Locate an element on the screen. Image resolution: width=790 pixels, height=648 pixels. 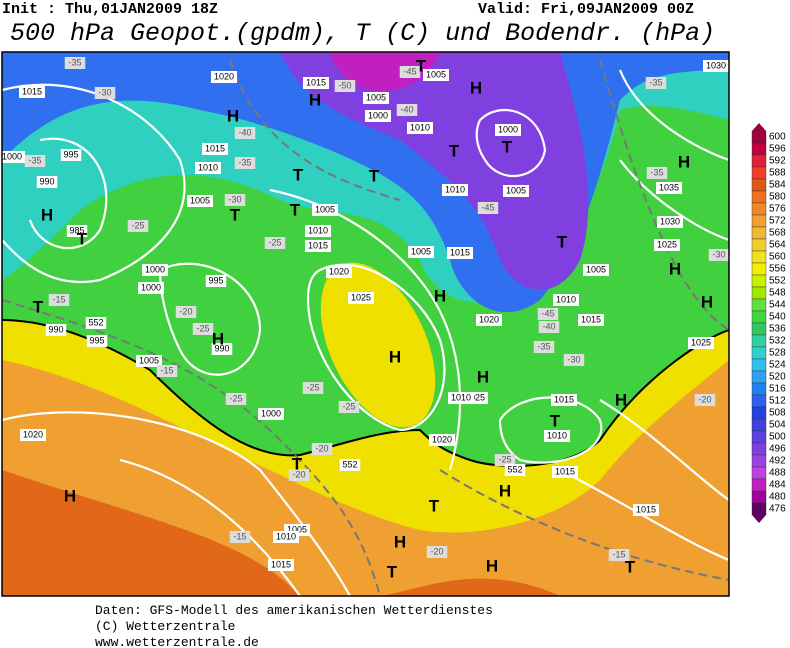
pressure-label: 985 is located at coordinates (76, 230).